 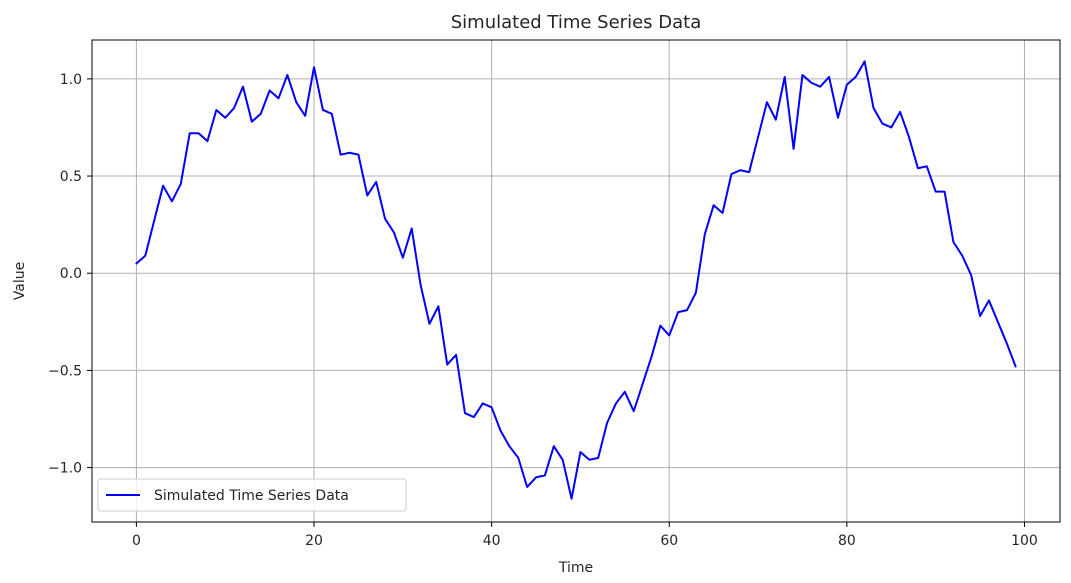 What do you see at coordinates (585, 535) in the screenshot?
I see `x-axis-ticks: 0 20 40 60 80 100` at bounding box center [585, 535].